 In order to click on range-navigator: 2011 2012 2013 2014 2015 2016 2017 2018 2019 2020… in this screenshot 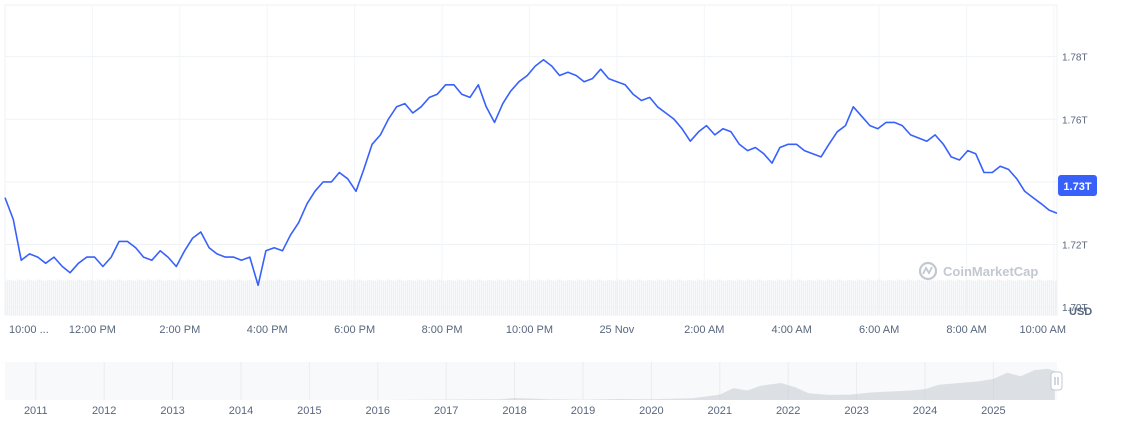, I will do `click(534, 389)`.